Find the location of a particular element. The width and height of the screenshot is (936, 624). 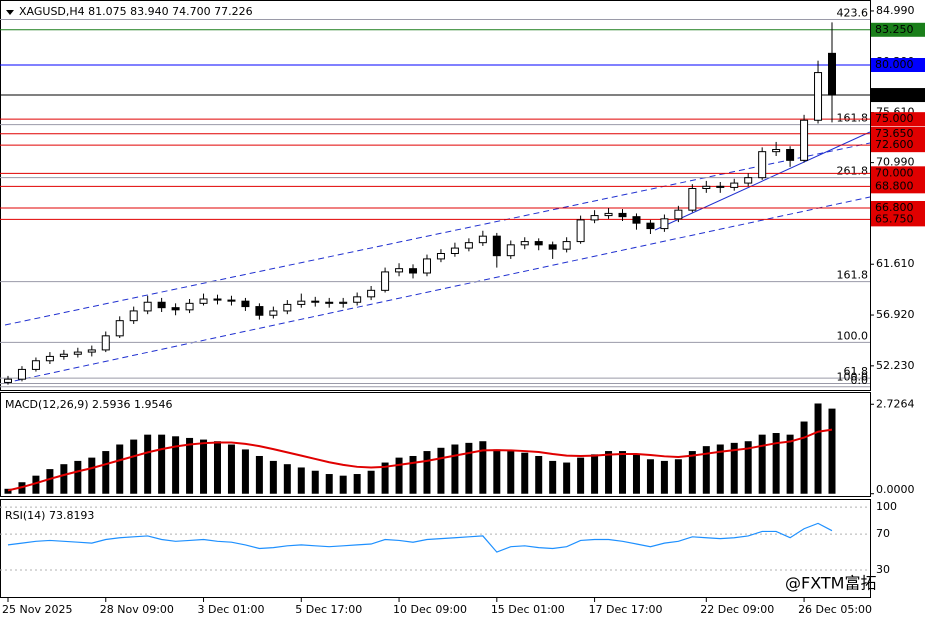

fib-label: 423.6 is located at coordinates (853, 13).